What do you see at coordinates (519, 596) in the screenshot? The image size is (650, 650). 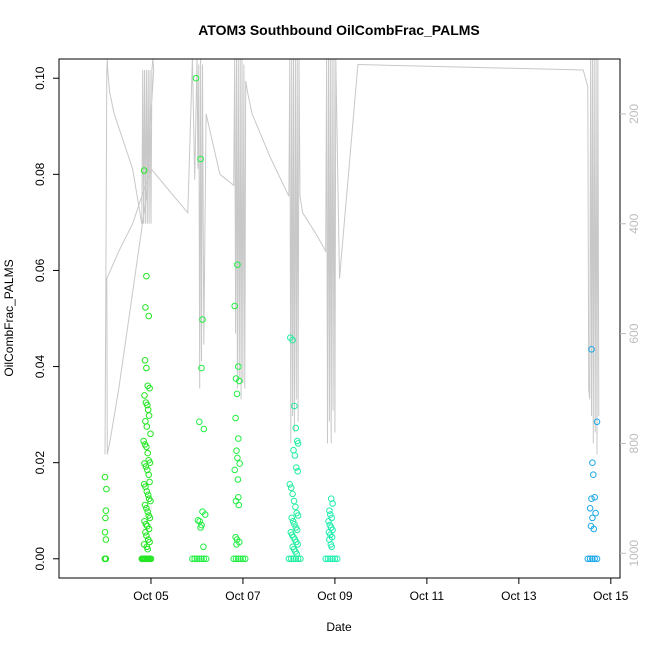 I see `x-tick-label: Oct 13` at bounding box center [519, 596].